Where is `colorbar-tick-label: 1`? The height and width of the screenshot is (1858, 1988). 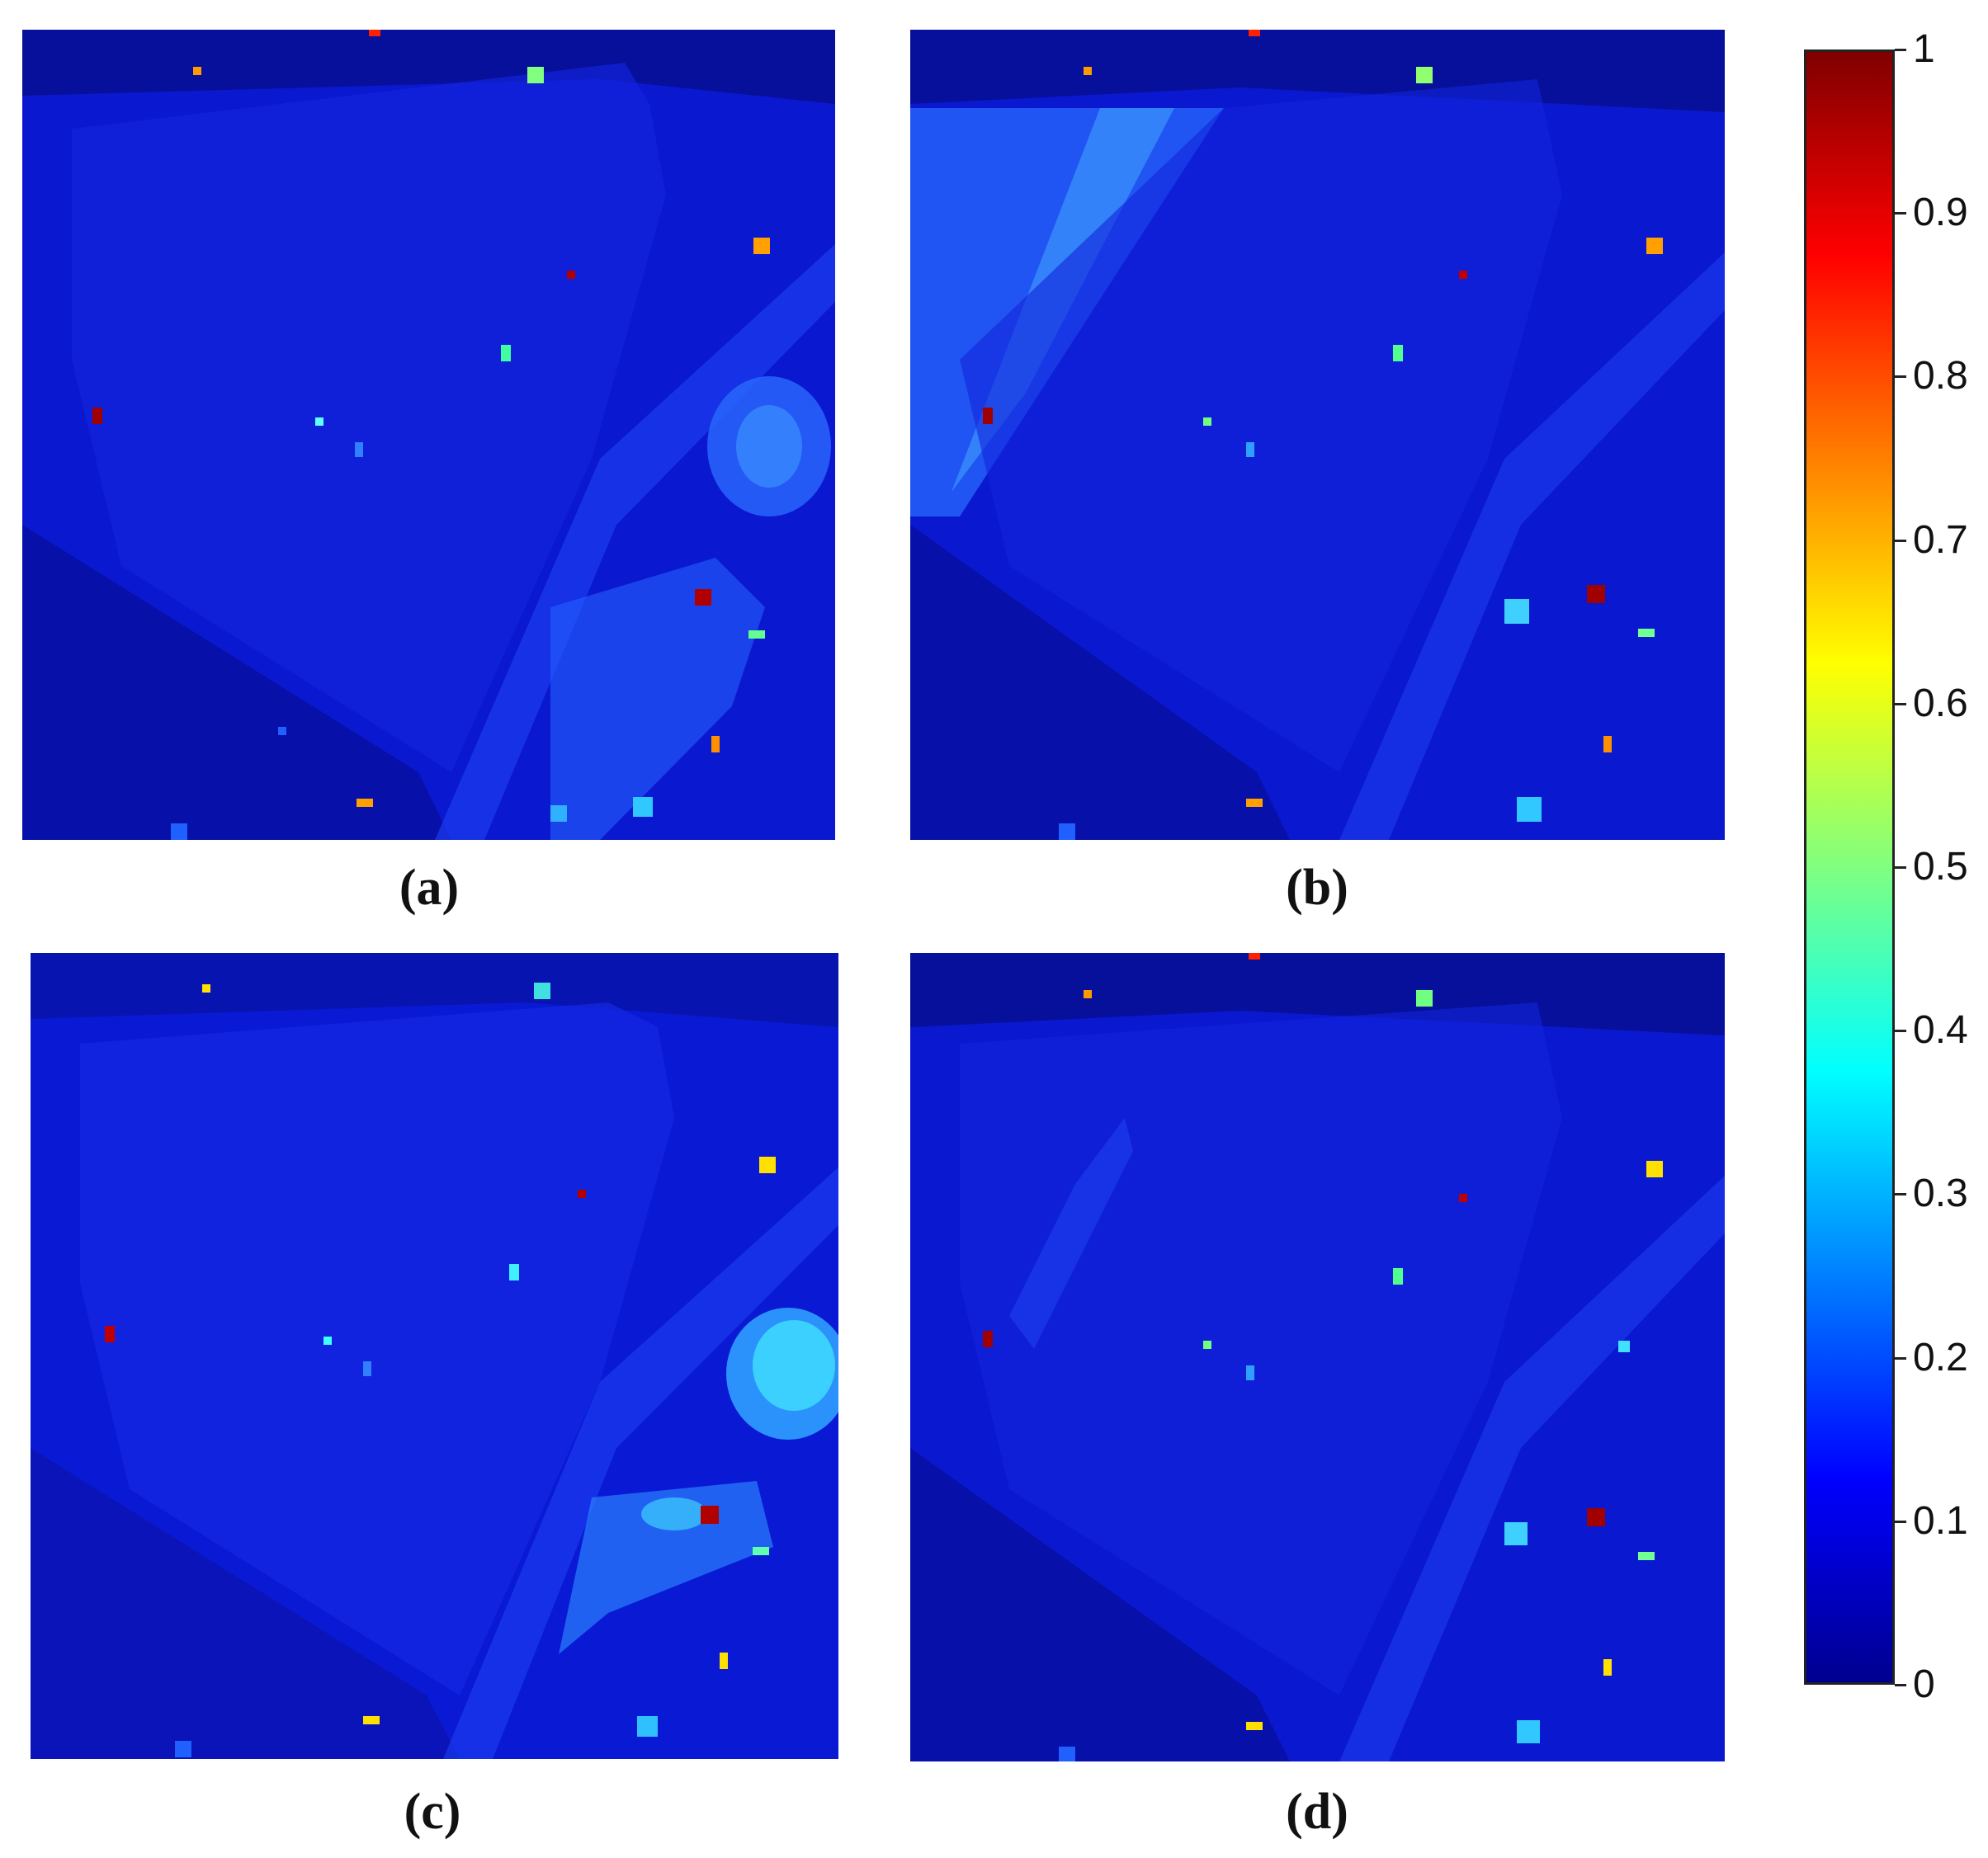 colorbar-tick-label: 1 is located at coordinates (1924, 49).